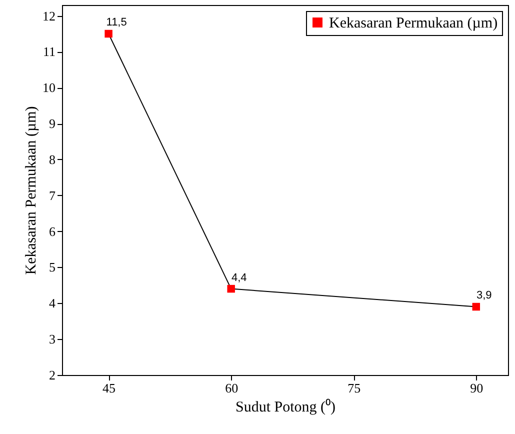 Image resolution: width=515 pixels, height=434 pixels. I want to click on y-tick-label: 6, so click(52, 231).